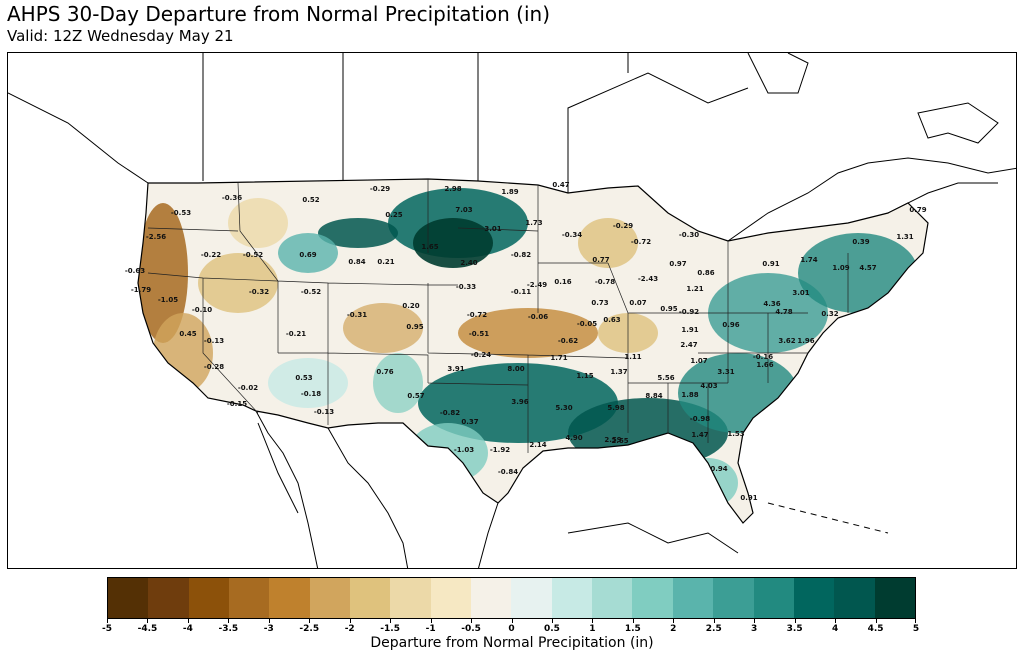 The width and height of the screenshot is (1024, 657). What do you see at coordinates (689, 395) in the screenshot?
I see `value-label: 1.88` at bounding box center [689, 395].